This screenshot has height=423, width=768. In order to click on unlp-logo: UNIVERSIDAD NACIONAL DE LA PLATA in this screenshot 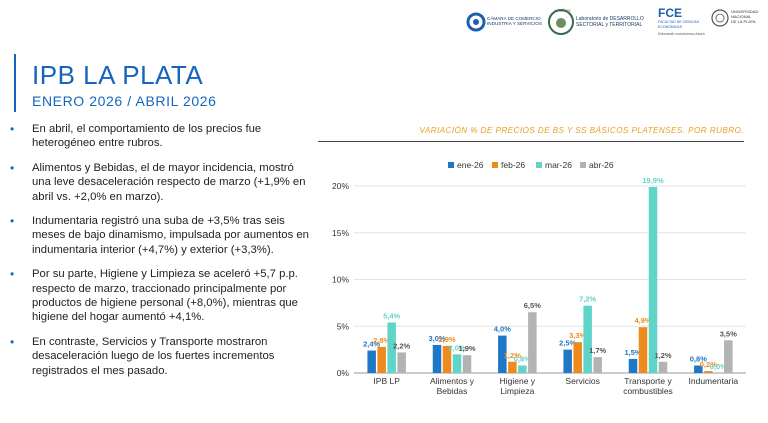, I will do `click(734, 18)`.